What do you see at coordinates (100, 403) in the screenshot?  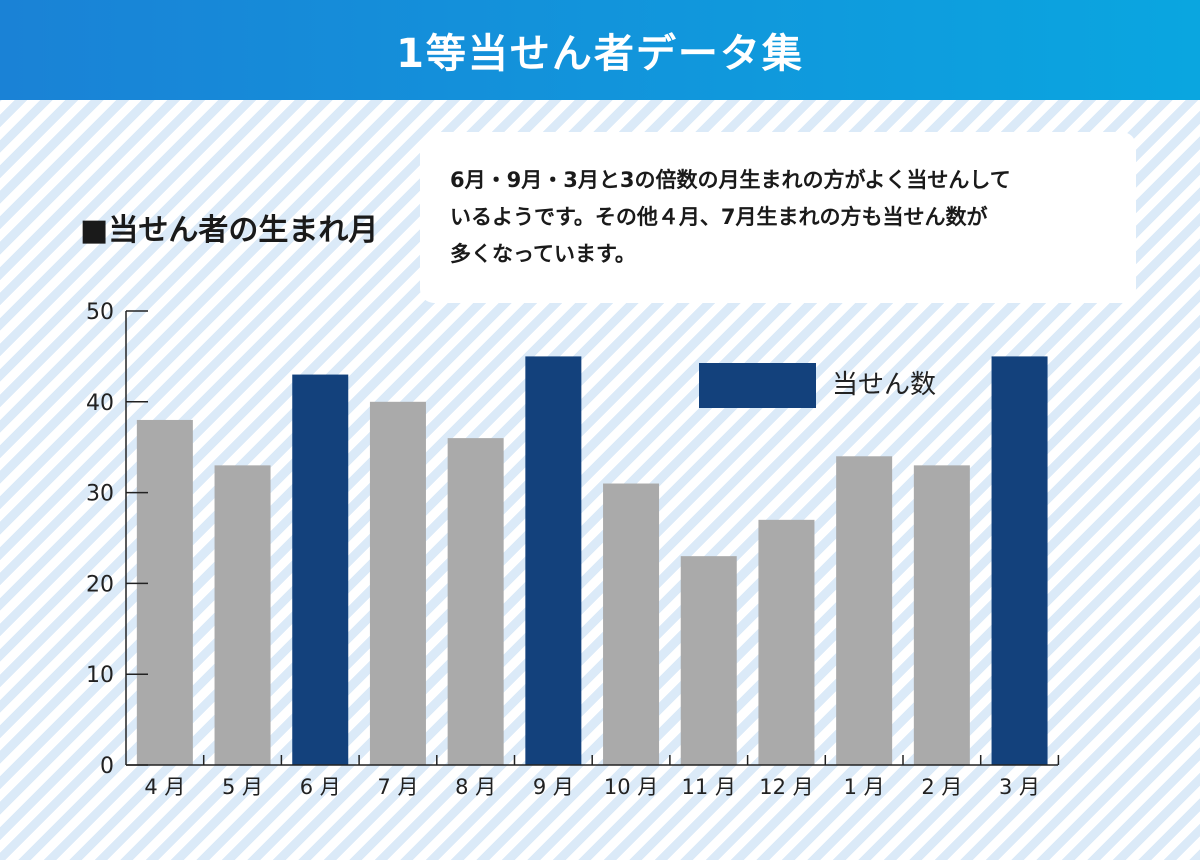 I see `y-tick-label-40: 40` at bounding box center [100, 403].